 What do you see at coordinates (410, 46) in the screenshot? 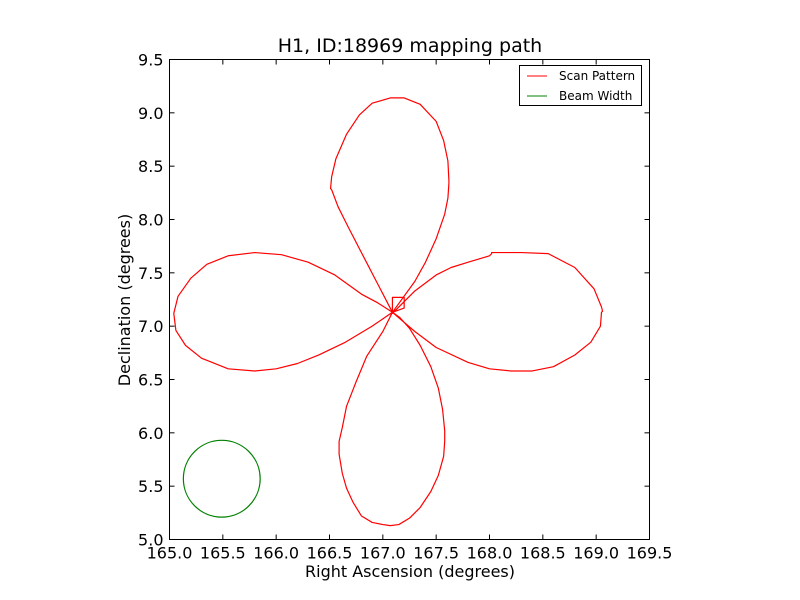
I see `chart-title: H1, ID:18969 mapping path` at bounding box center [410, 46].